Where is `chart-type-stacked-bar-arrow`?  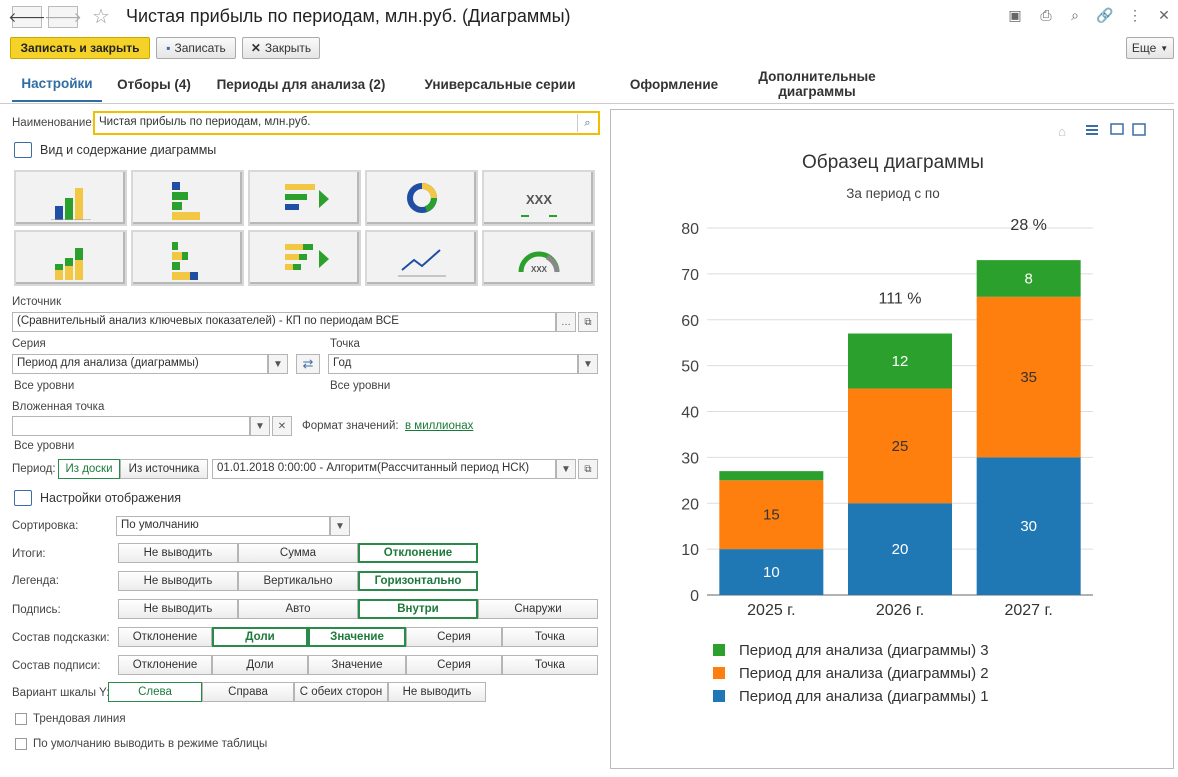 chart-type-stacked-bar-arrow is located at coordinates (304, 258).